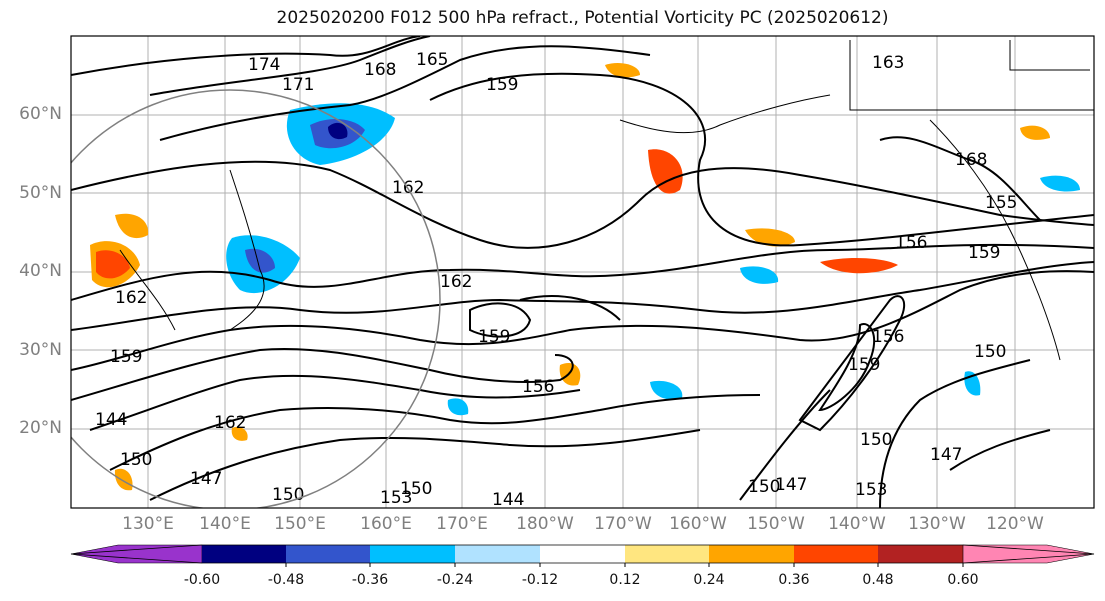 The image size is (1105, 601). Describe the element at coordinates (40, 350) in the screenshot. I see `lat-label: 30°N` at that location.